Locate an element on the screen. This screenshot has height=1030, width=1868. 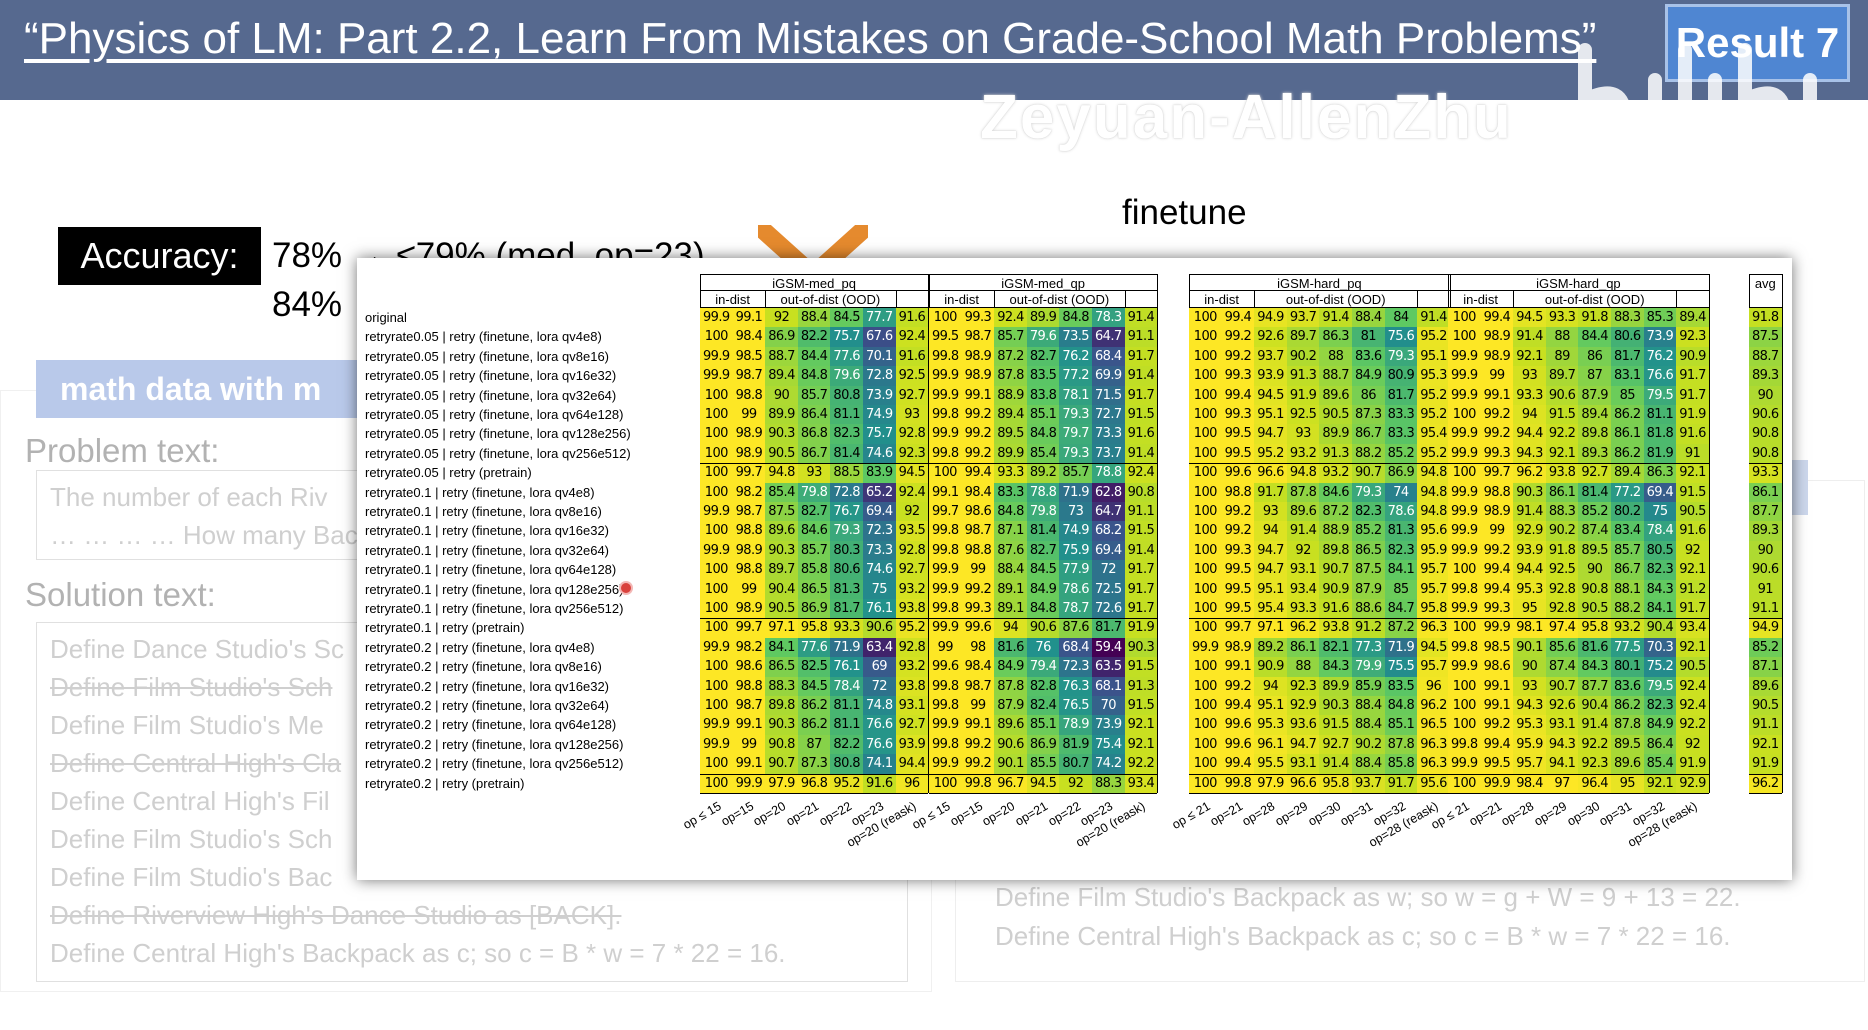
avg-cell: 87.1 is located at coordinates (1765, 667).